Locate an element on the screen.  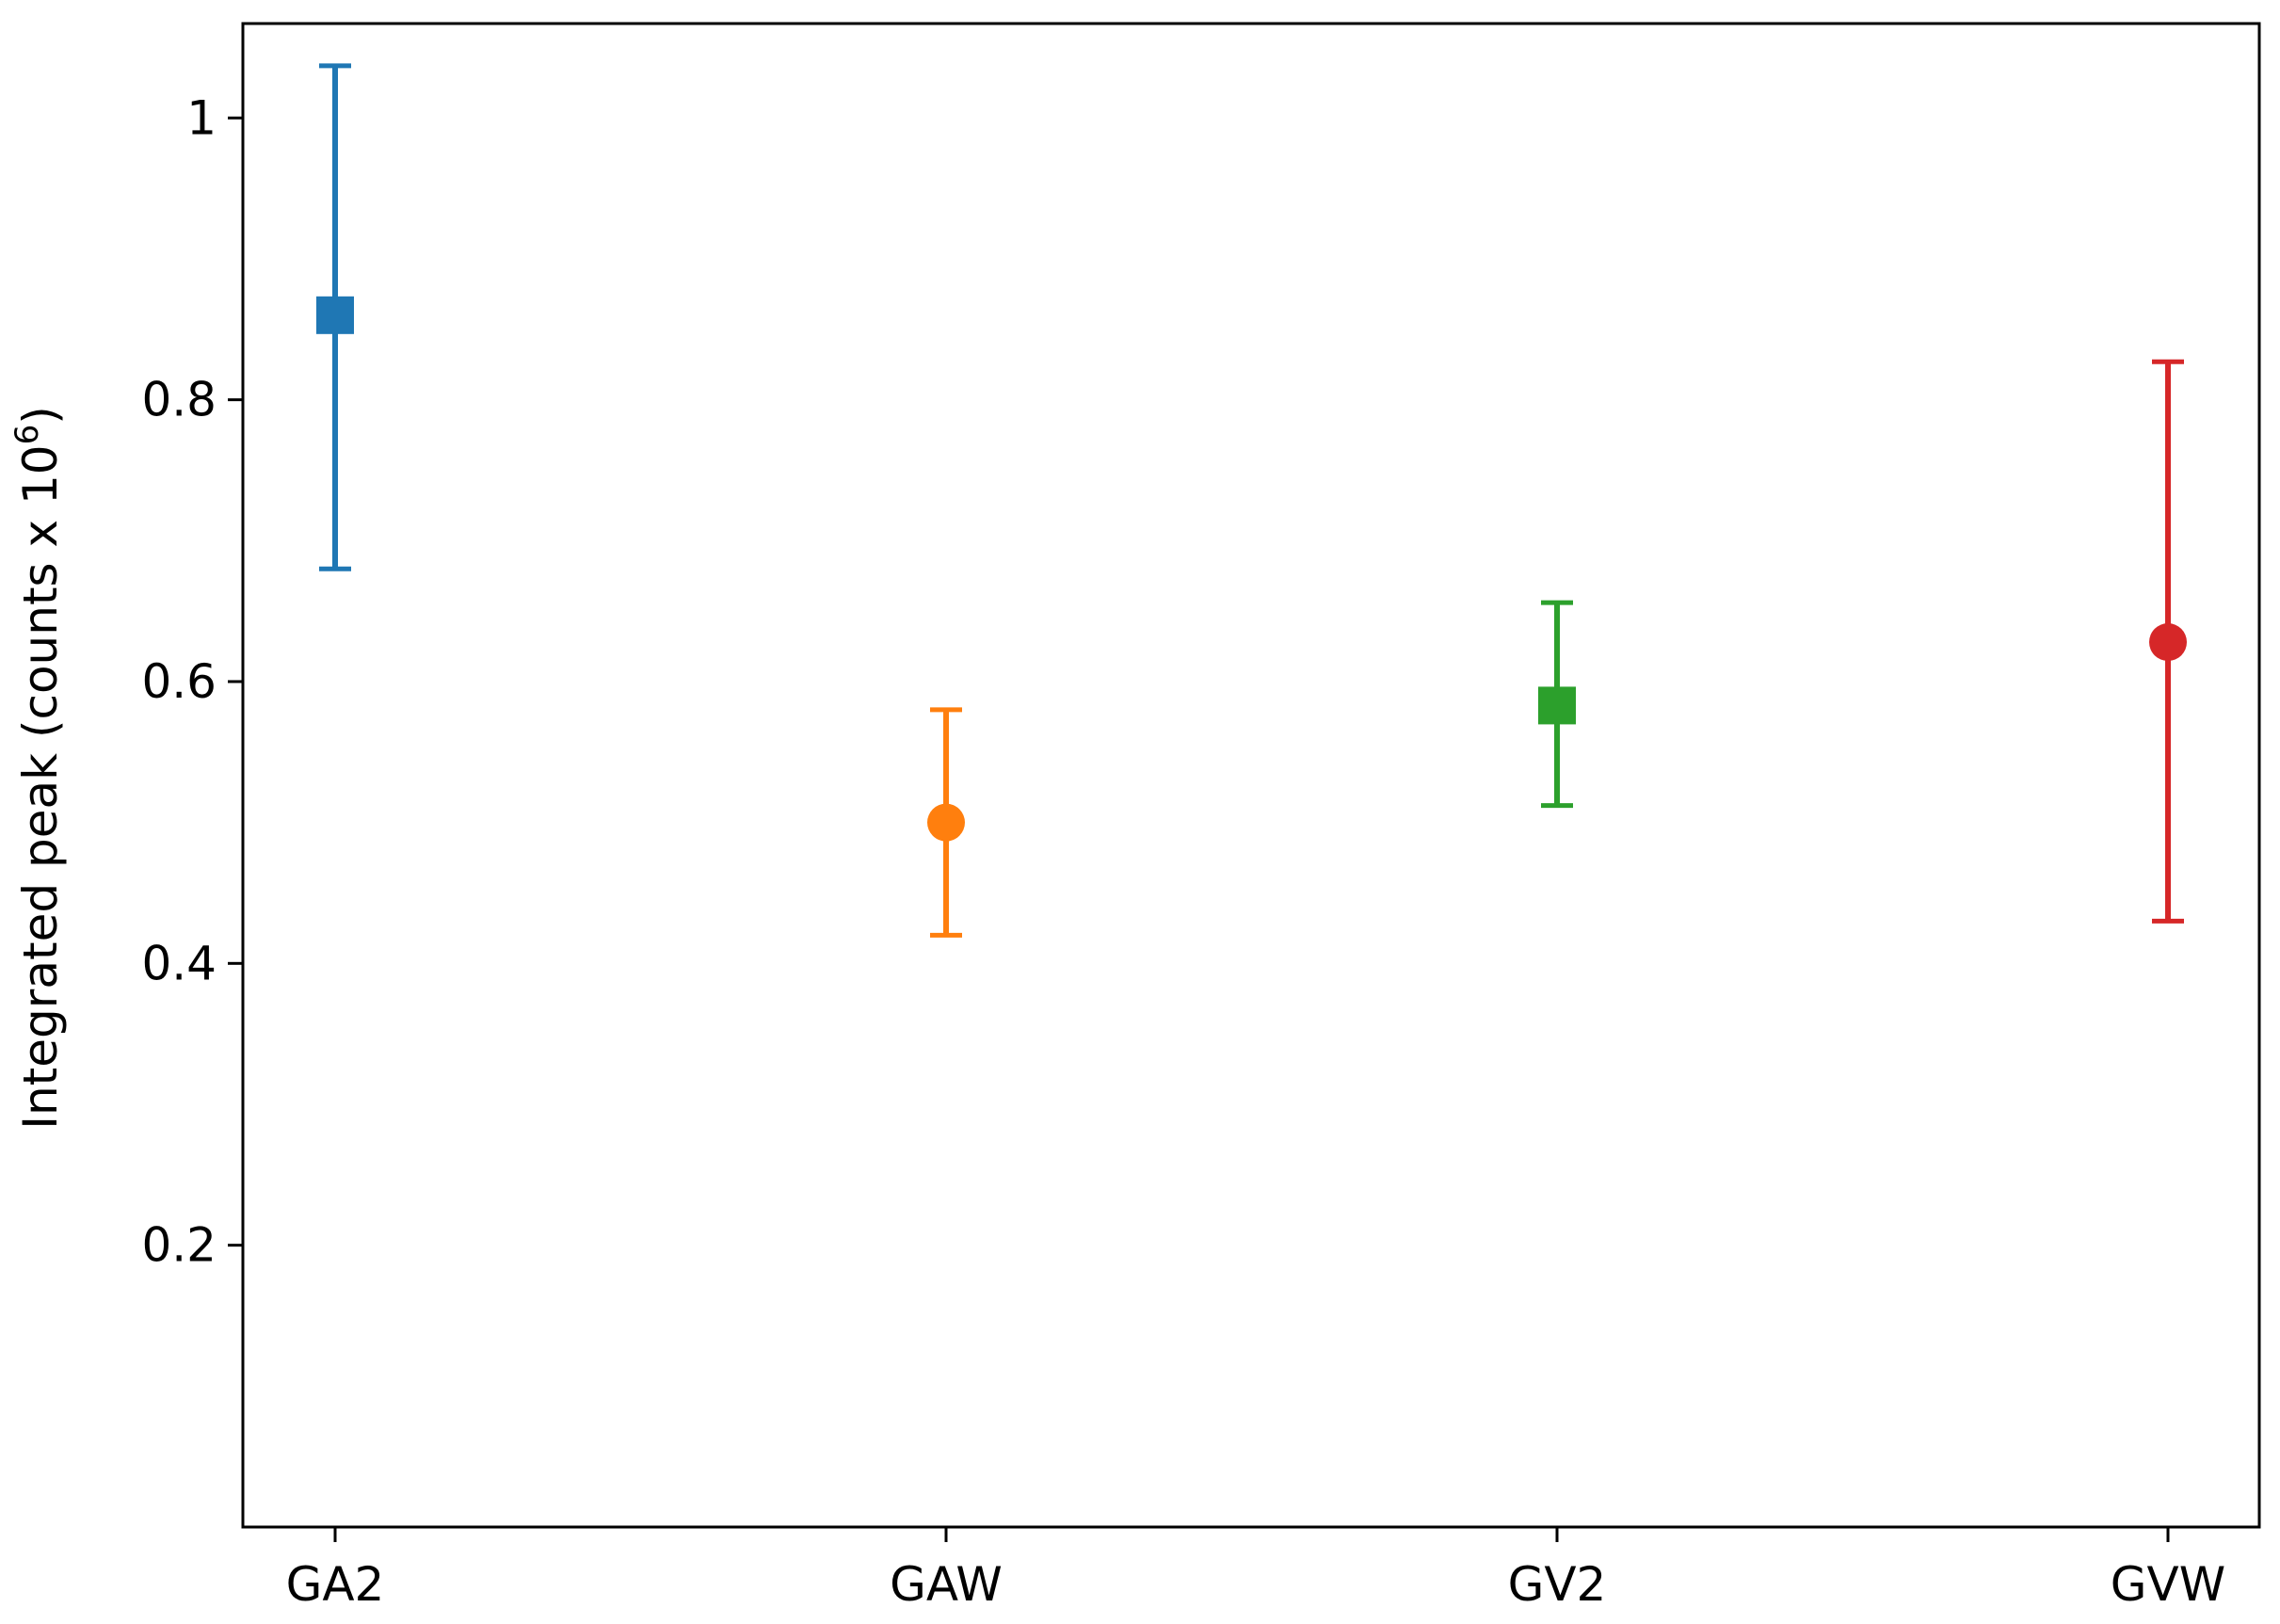
y-axis-title-suffix: ) is located at coordinates (40, 415).